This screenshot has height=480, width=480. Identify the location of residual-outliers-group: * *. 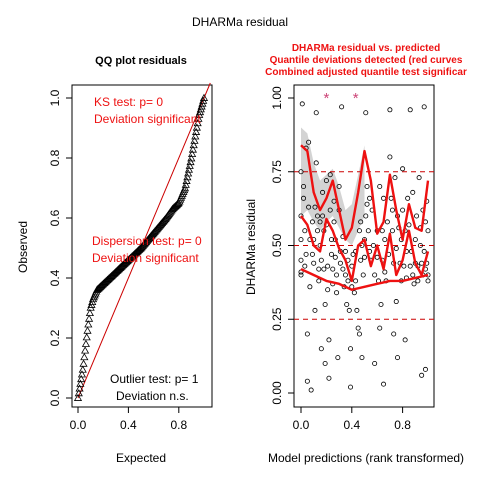
(340, 98).